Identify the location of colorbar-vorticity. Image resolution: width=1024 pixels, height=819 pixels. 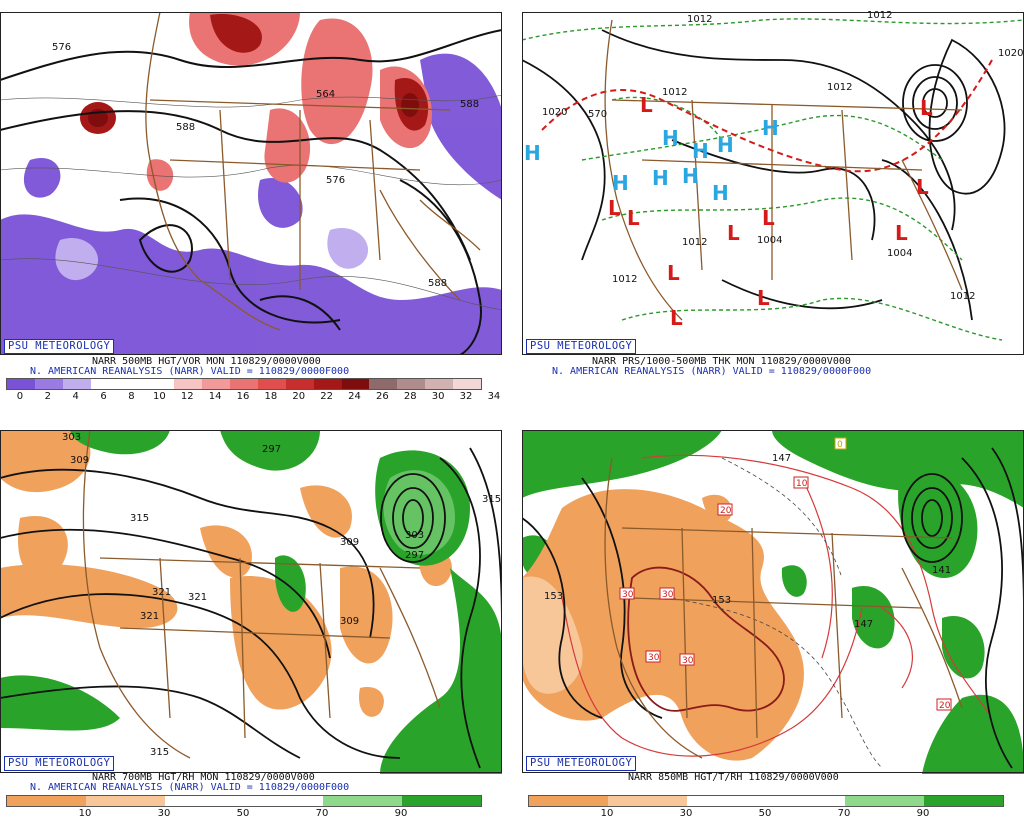
(244, 384).